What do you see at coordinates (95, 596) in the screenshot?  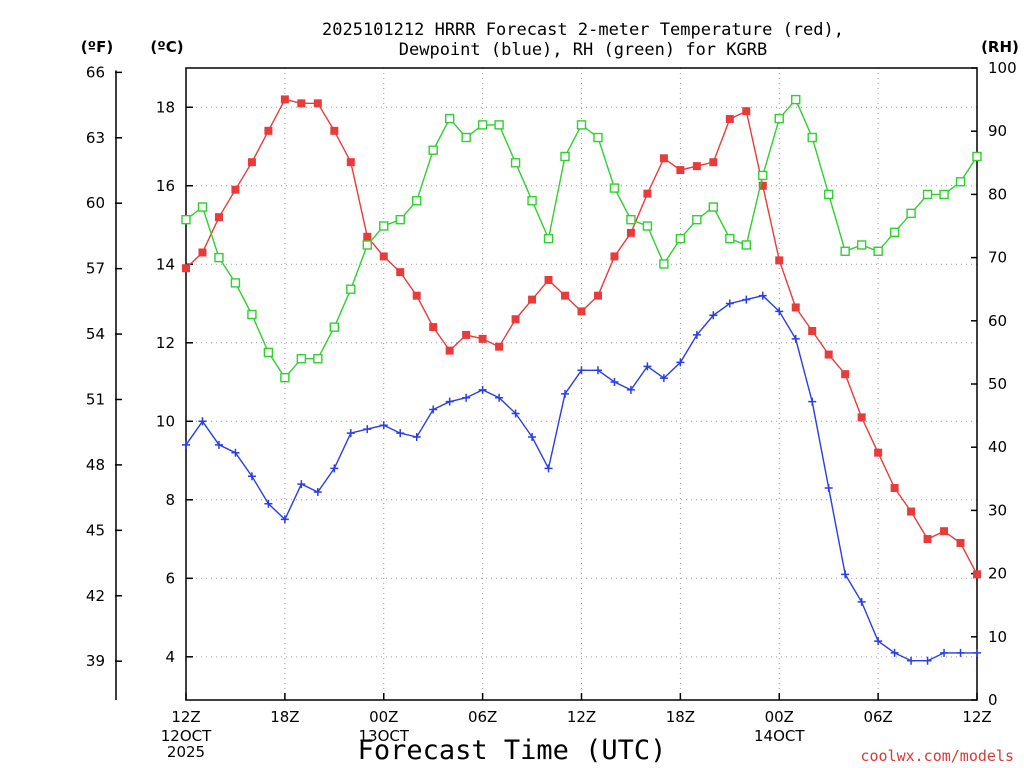 I see `fahrenheit-tick-label: 42` at bounding box center [95, 596].